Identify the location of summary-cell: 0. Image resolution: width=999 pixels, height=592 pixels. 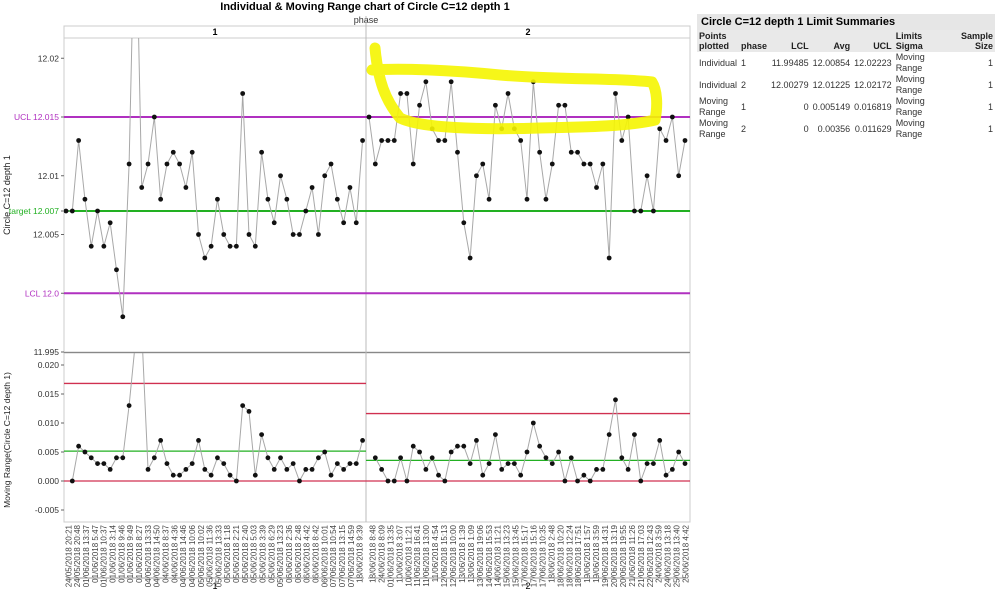
(806, 128).